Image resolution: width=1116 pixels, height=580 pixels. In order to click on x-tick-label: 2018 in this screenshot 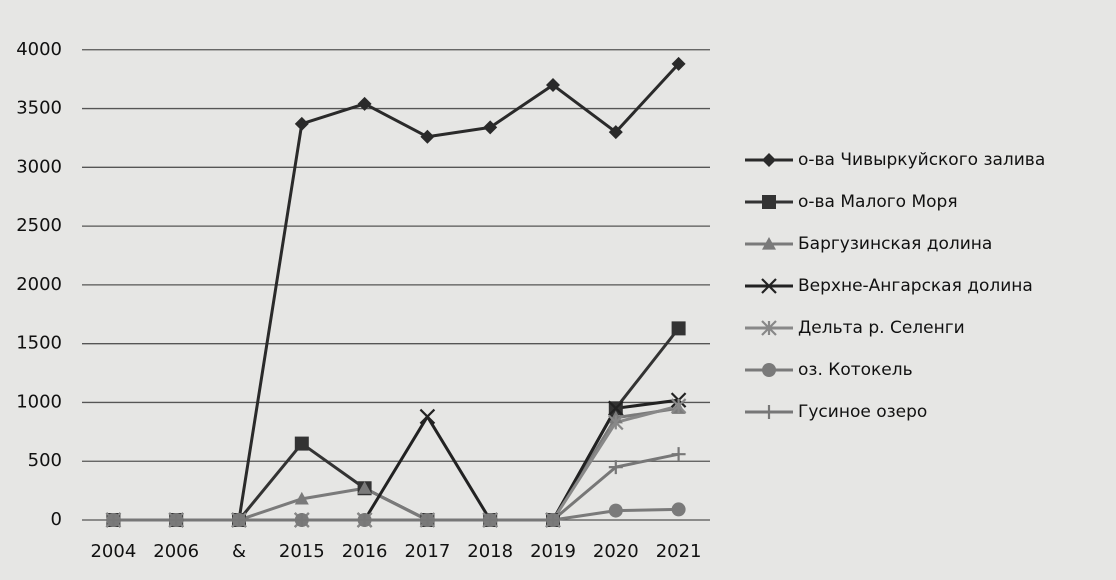, I will do `click(490, 551)`.